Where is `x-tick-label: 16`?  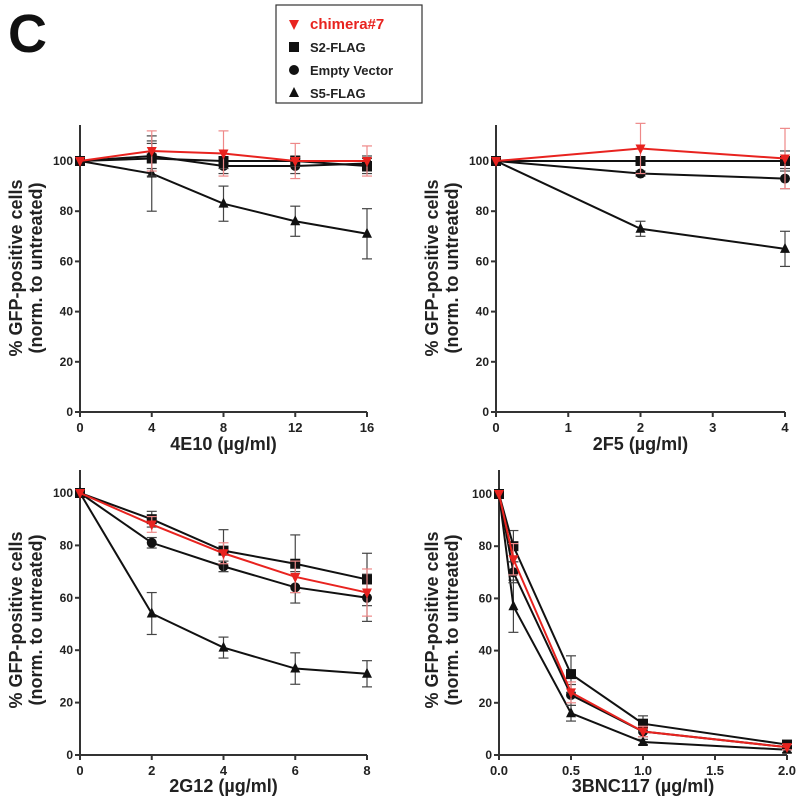 x-tick-label: 16 is located at coordinates (367, 427).